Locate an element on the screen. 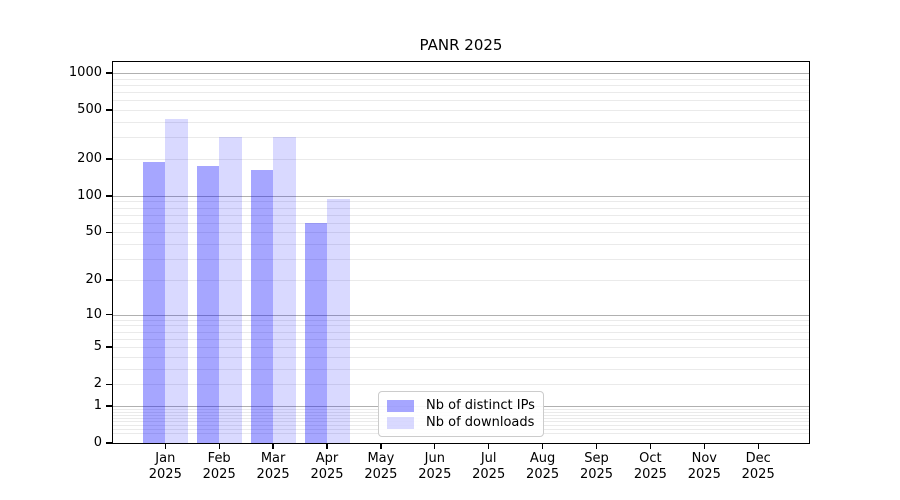 This screenshot has height=500, width=900. legend-label-downloads: Nb of downloads is located at coordinates (480, 422).